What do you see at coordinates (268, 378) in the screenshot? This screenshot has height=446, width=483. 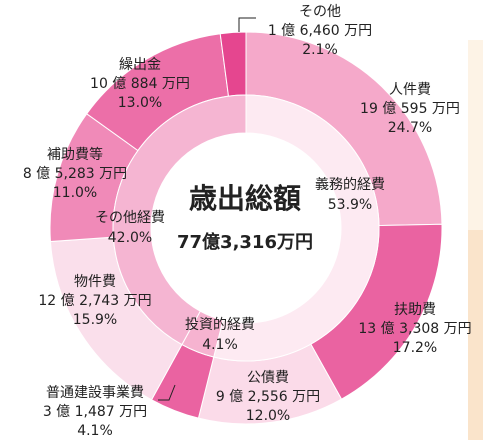 I see `segment-label: 公債費` at bounding box center [268, 378].